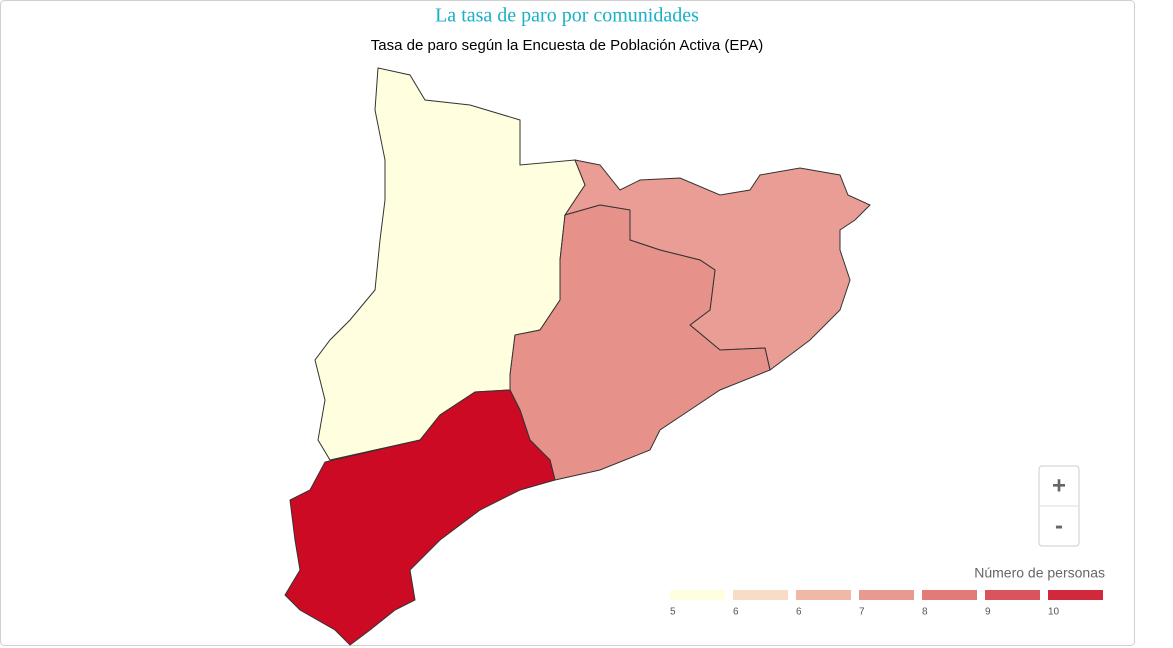  Describe the element at coordinates (988, 612) in the screenshot. I see `legend-label: 9` at that location.